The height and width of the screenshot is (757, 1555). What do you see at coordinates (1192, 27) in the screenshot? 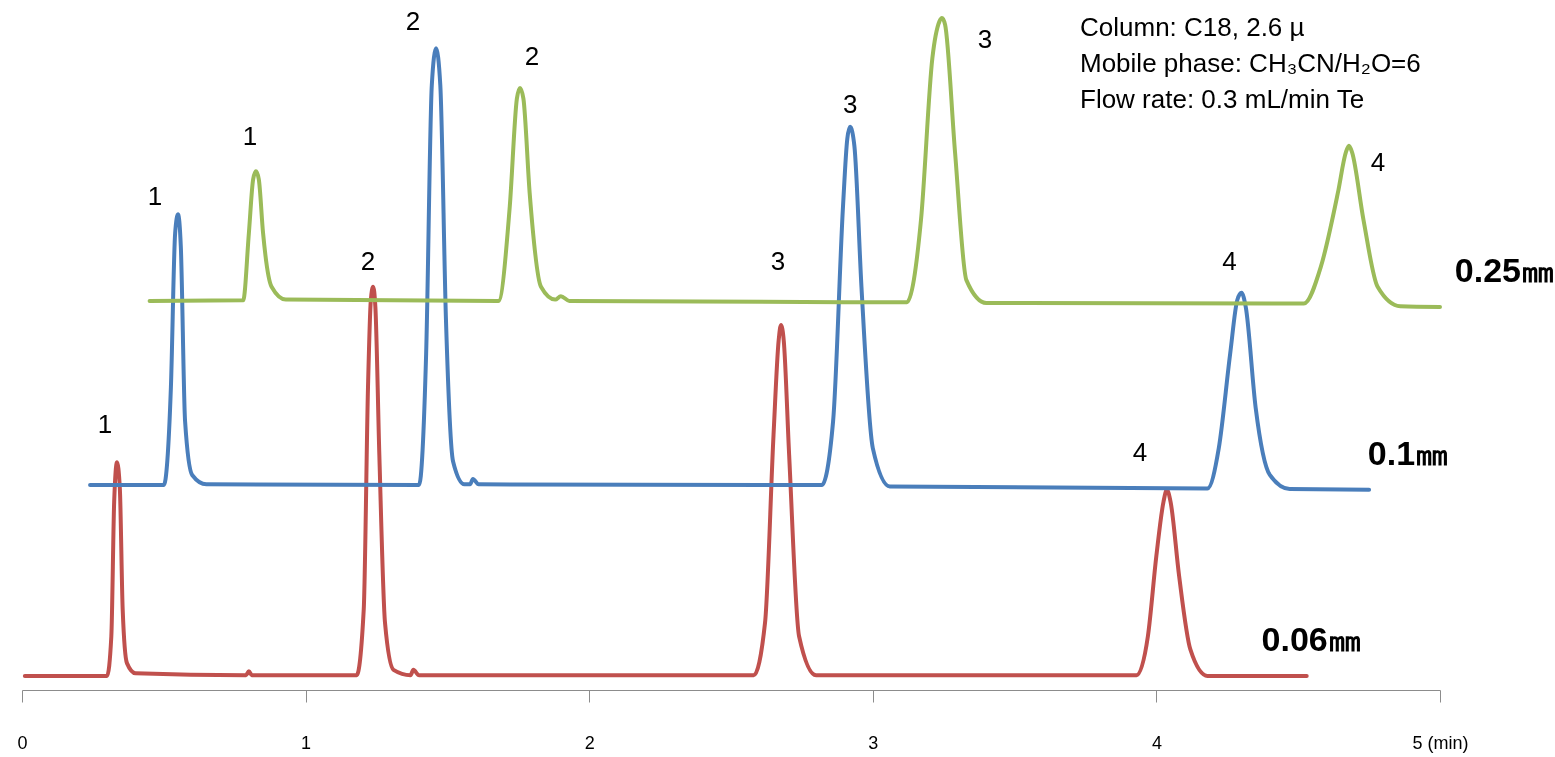
I see `annotation: Column: C18, 2.6 µ` at bounding box center [1192, 27].